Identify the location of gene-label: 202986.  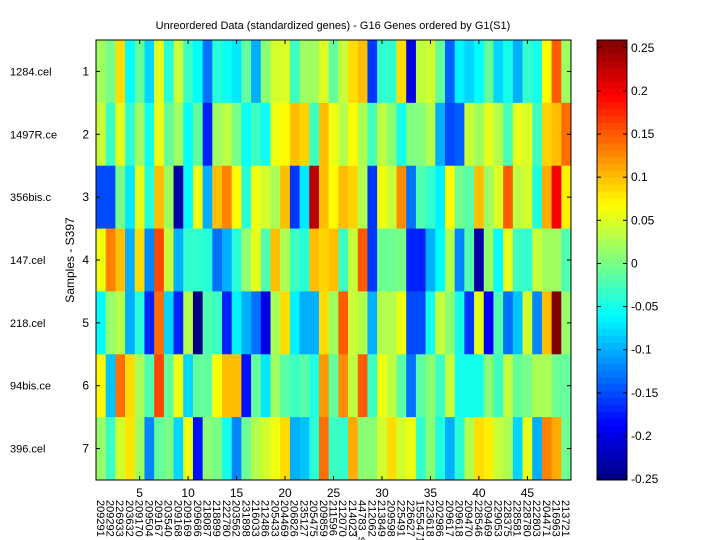
(439, 518).